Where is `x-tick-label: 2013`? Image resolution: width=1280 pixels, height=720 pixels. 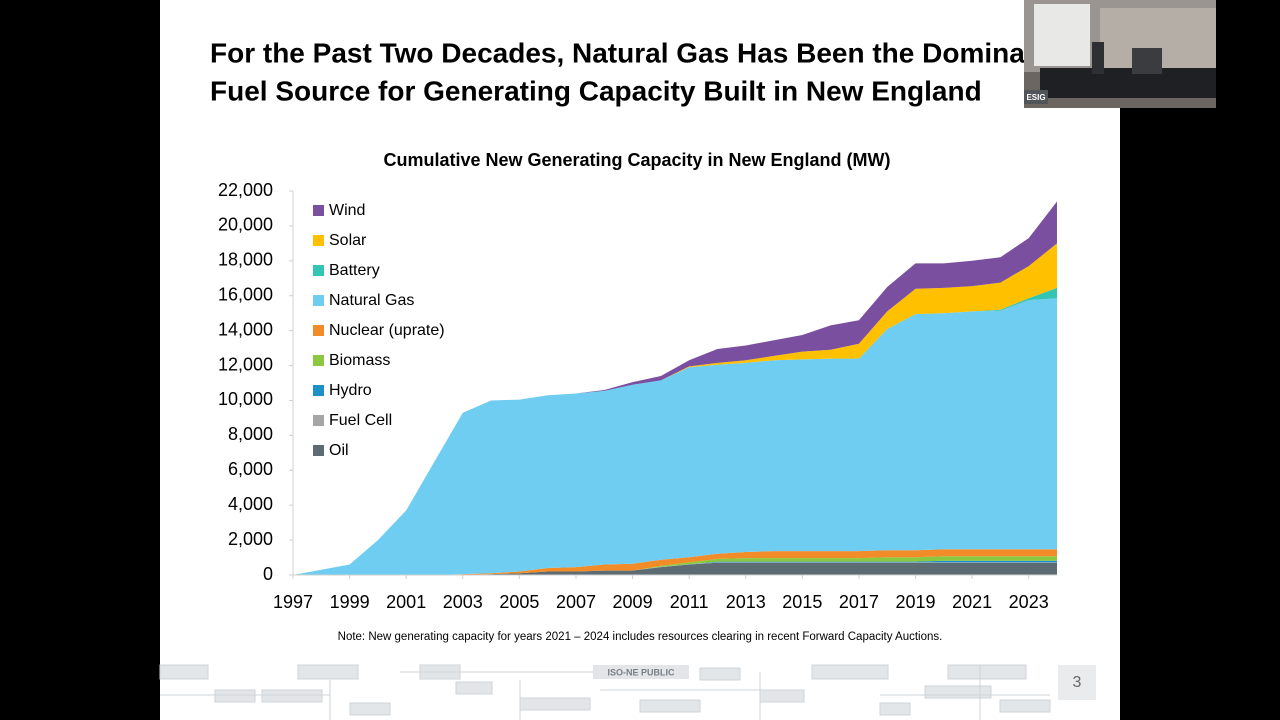
x-tick-label: 2013 is located at coordinates (746, 602).